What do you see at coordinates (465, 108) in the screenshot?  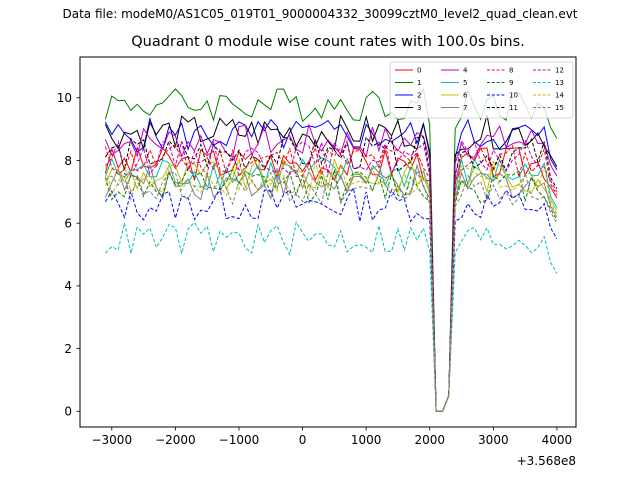 I see `legend-label-7: 7` at bounding box center [465, 108].